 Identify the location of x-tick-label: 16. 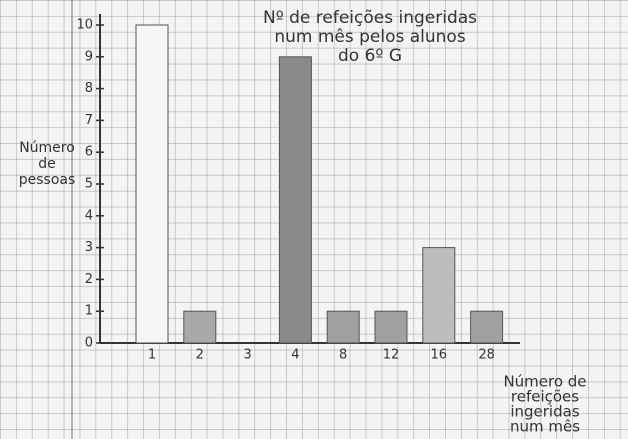
(439, 355).